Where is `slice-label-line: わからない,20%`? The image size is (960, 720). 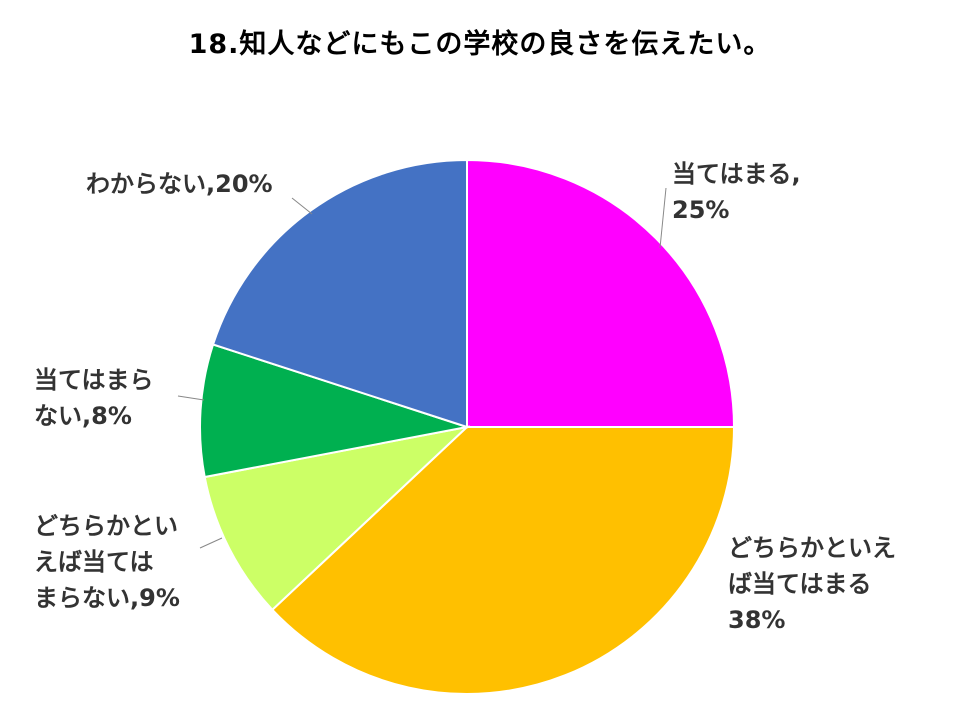
slice-label-line: わからない,20% is located at coordinates (179, 184).